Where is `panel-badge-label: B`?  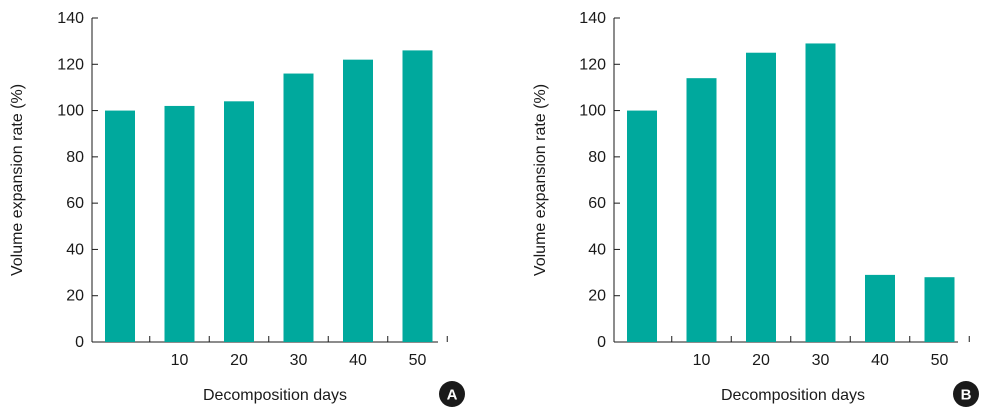
panel-badge-label: B is located at coordinates (966, 395).